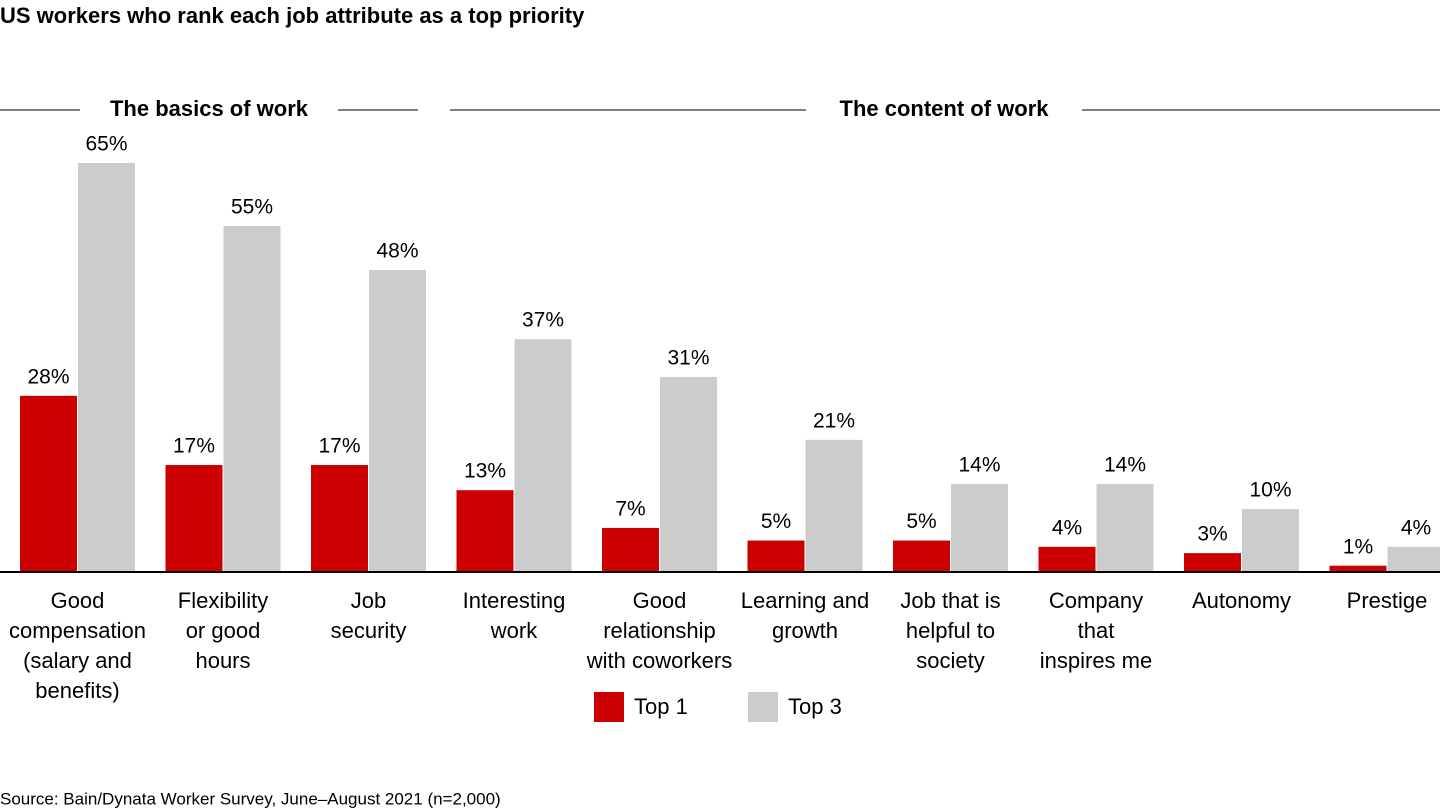  I want to click on value-label: 3%, so click(1212, 534).